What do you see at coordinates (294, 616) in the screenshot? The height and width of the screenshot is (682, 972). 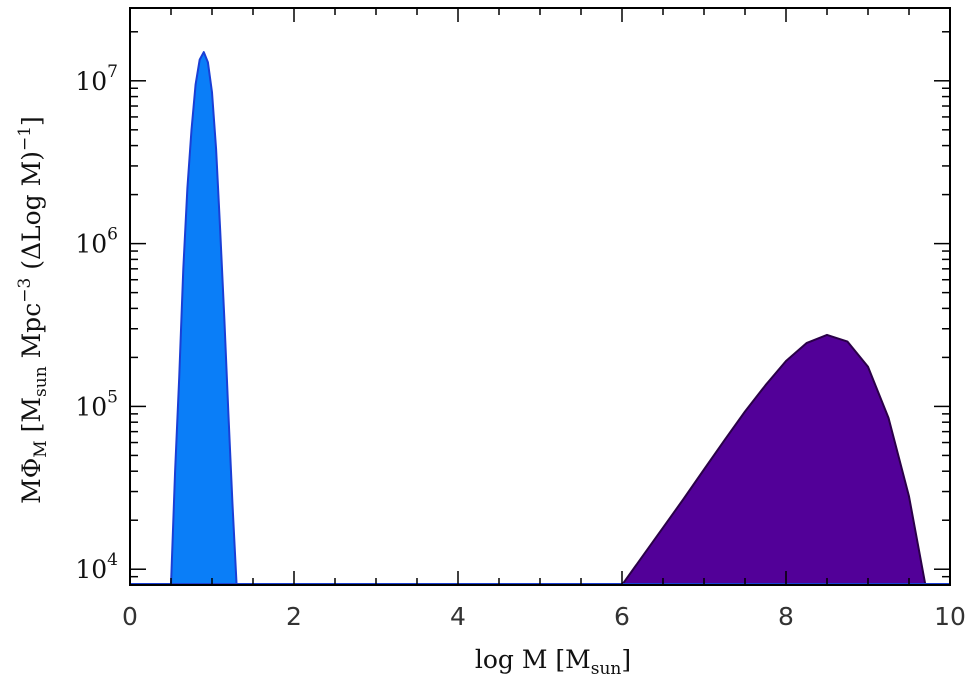 I see `x-tick-label: 2` at bounding box center [294, 616].